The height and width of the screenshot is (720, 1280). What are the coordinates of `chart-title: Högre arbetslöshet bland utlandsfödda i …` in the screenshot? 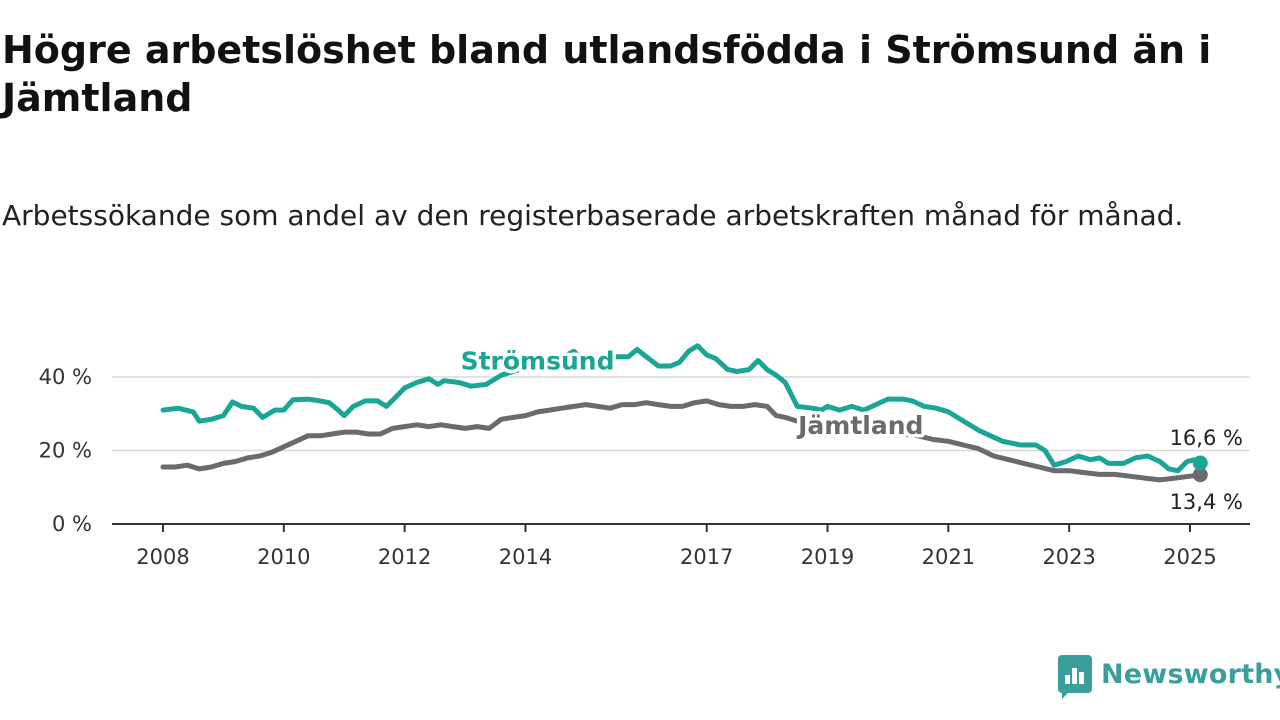 It's located at (607, 74).